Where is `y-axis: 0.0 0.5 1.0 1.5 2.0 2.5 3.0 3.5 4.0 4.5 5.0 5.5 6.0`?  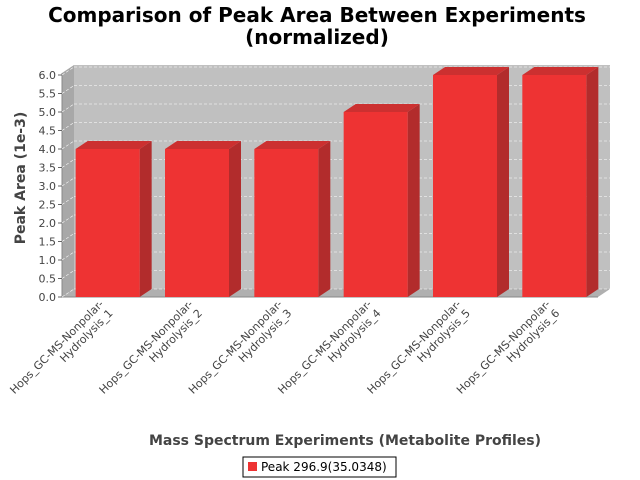
y-axis: 0.0 0.5 1.0 1.5 2.0 2.5 3.0 3.5 4.0 4.5 5.0 5.5 6.0 is located at coordinates (50, 186).